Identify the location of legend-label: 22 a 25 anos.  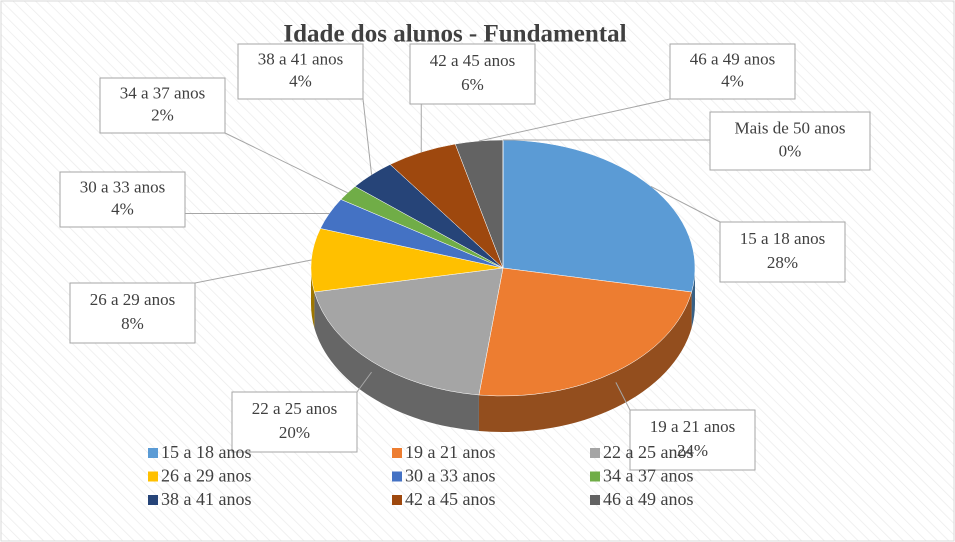
(648, 452).